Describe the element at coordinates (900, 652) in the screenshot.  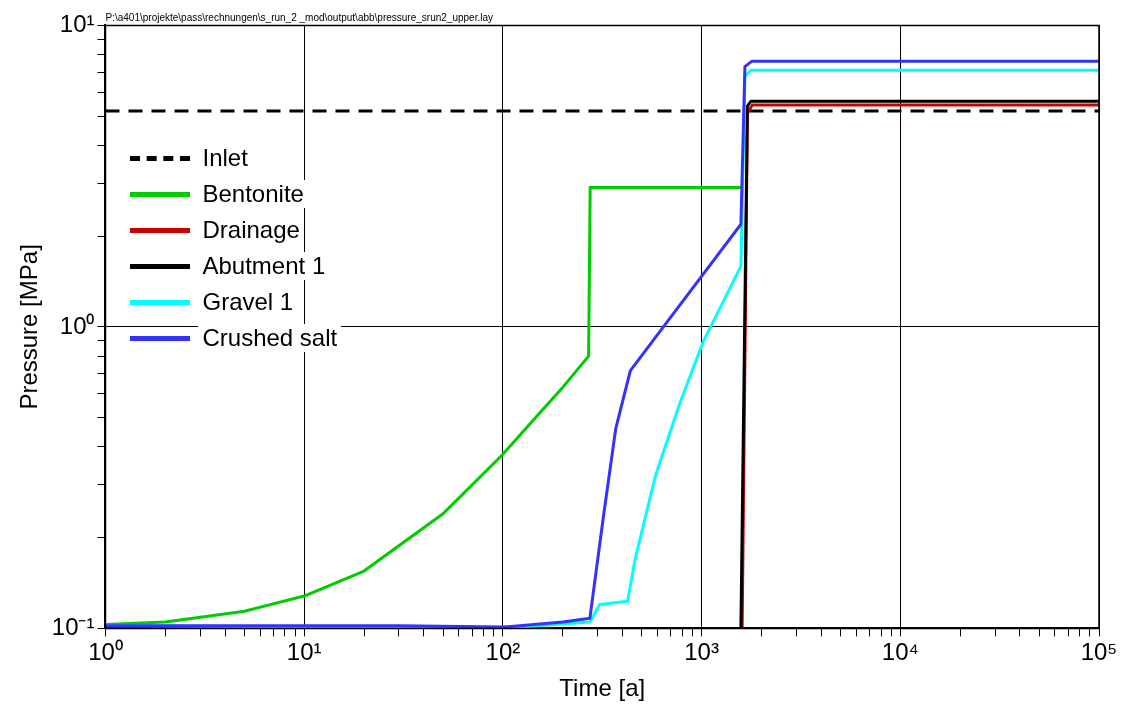
I see `x-tick-label: 10⁴` at that location.